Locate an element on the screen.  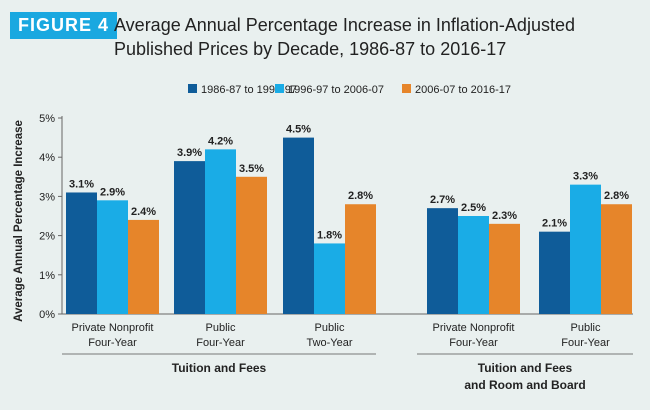
bar-data-label: 3.9% is located at coordinates (189, 153).